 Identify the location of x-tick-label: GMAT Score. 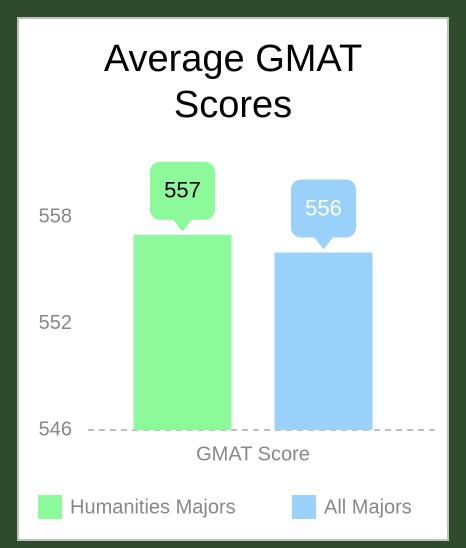
(253, 454).